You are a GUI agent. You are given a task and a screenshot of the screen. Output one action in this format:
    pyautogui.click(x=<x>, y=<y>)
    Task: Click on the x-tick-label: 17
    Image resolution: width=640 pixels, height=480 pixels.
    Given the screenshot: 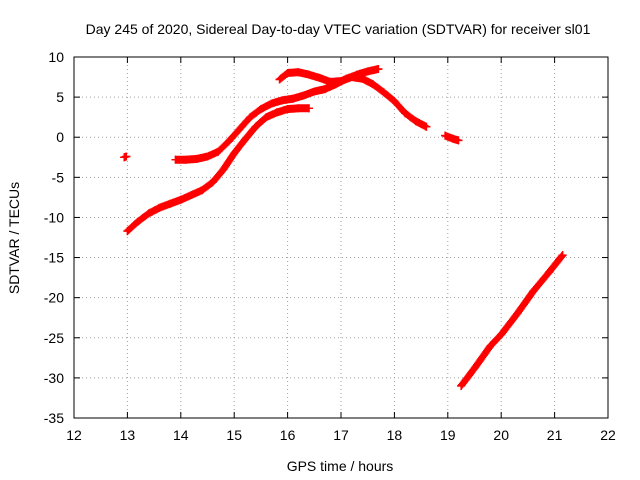 What is the action you would take?
    pyautogui.click(x=341, y=435)
    